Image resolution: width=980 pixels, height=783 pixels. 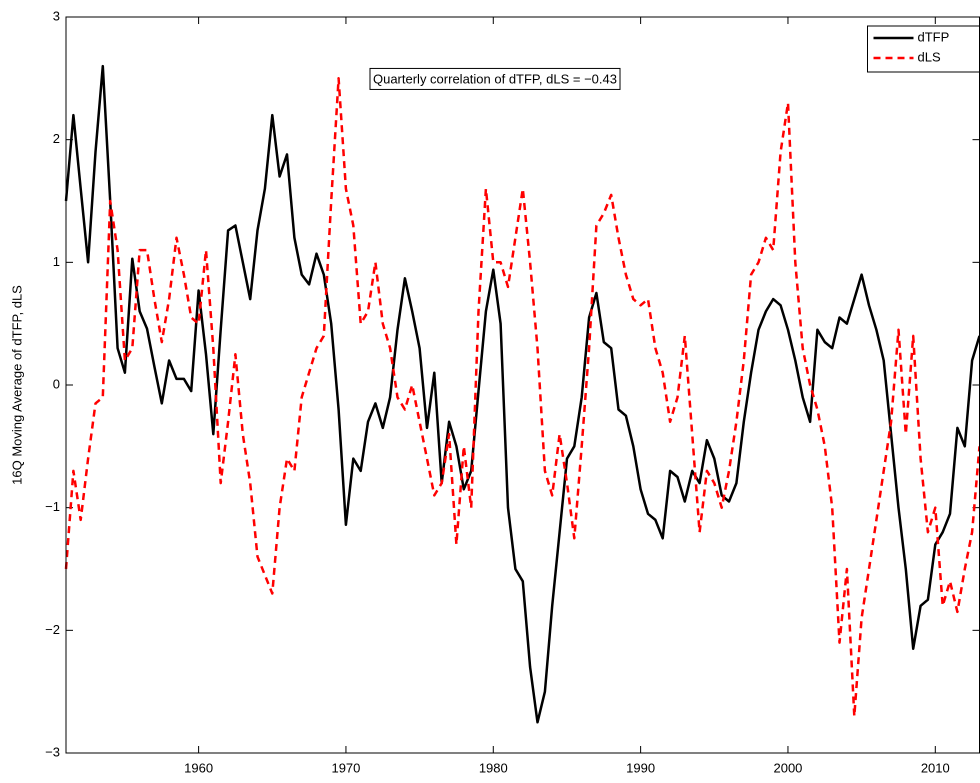 I want to click on y-tick-label: −1, so click(x=52, y=506).